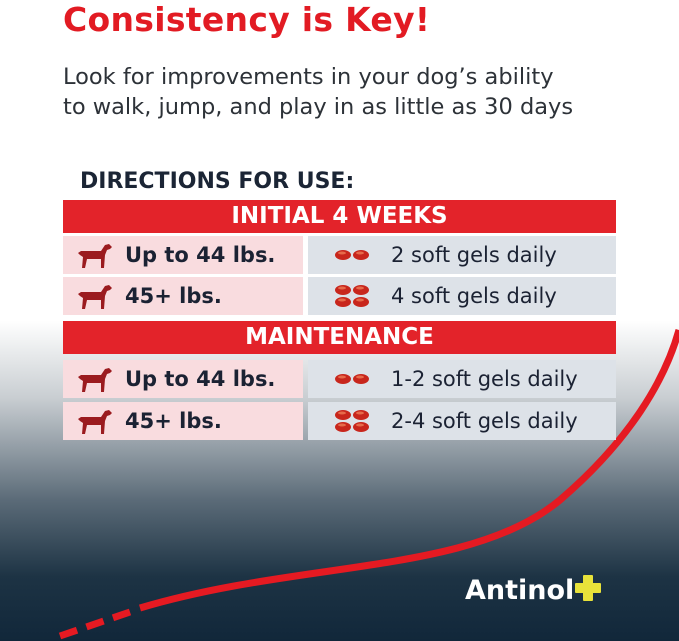  I want to click on dose-cell: 2 soft gels daily, so click(462, 255).